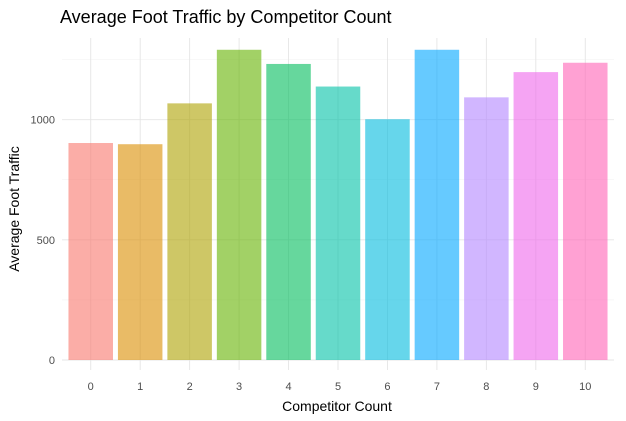 Image resolution: width=626 pixels, height=421 pixels. I want to click on x-tick-label: 2, so click(190, 387).